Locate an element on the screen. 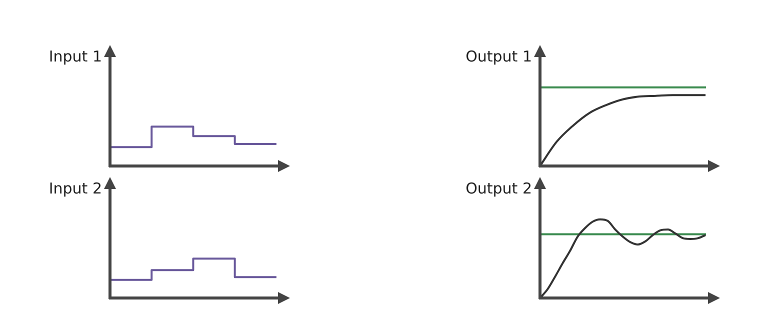 This screenshot has width=764, height=328. y-axis-title: Input 2 is located at coordinates (75, 188).